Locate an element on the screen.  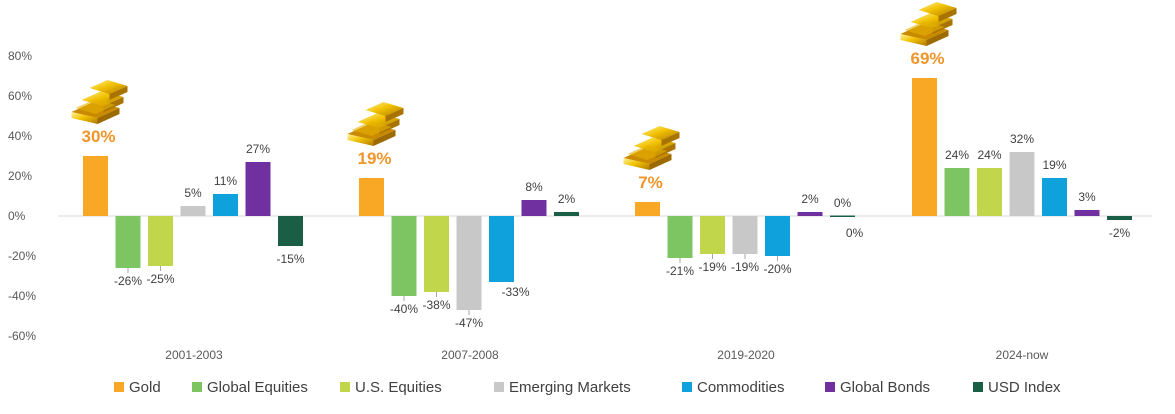
legend-label: Gold is located at coordinates (145, 387).